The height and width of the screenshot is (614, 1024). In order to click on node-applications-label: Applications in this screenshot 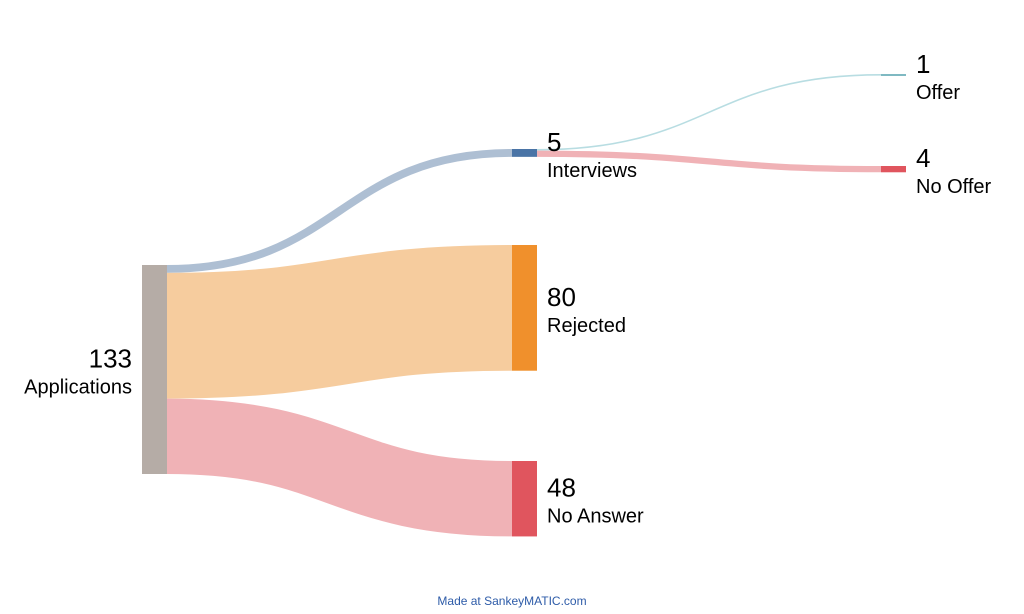, I will do `click(78, 387)`.